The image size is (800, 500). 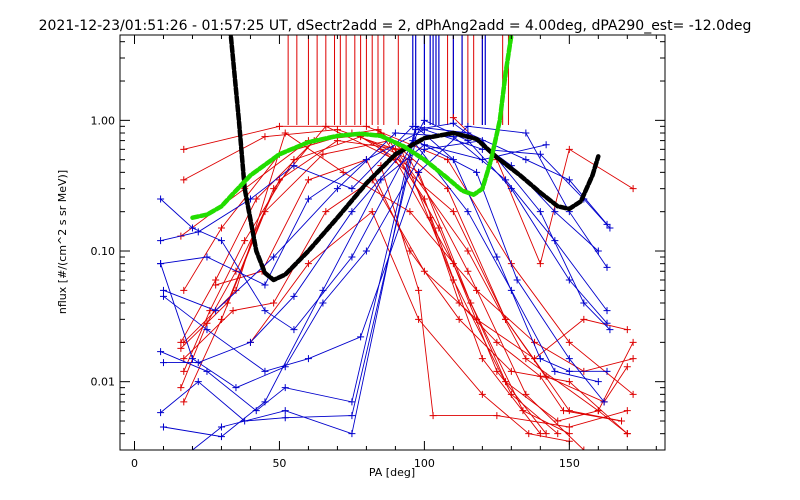 What do you see at coordinates (352, 127) in the screenshot?
I see `green-model-curve` at bounding box center [352, 127].